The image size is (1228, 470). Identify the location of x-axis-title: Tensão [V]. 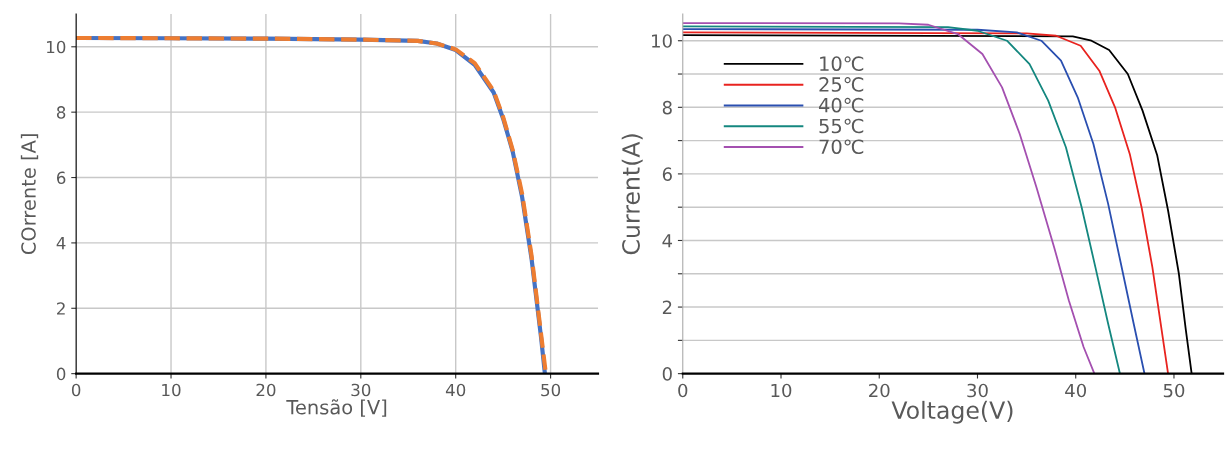
(336, 408).